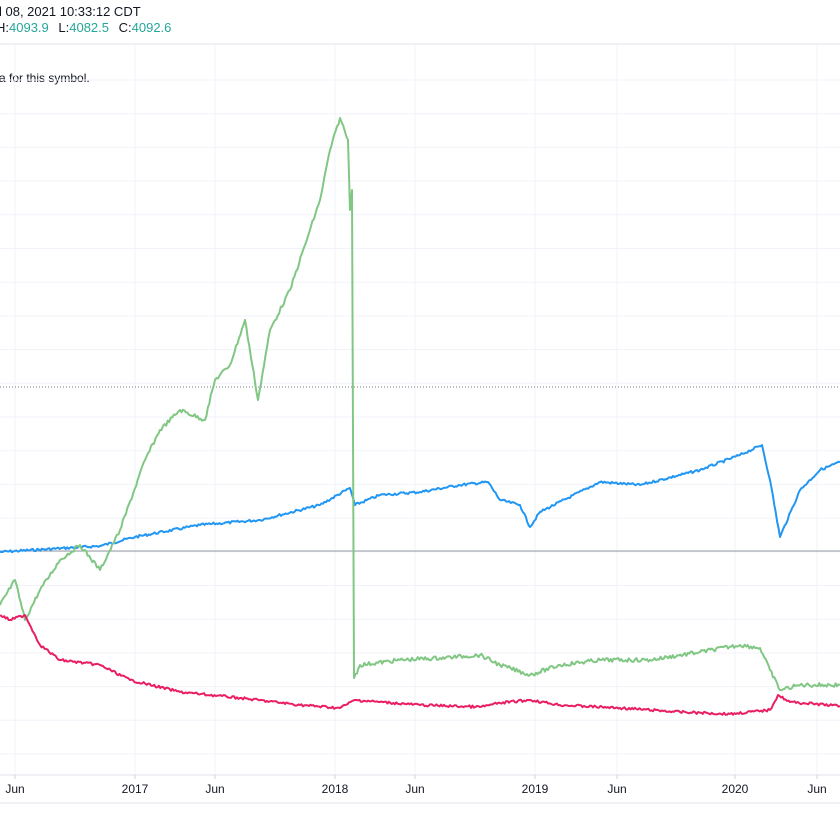 This screenshot has width=840, height=840. Describe the element at coordinates (151, 27) in the screenshot. I see `close-value: 4092.6` at that location.